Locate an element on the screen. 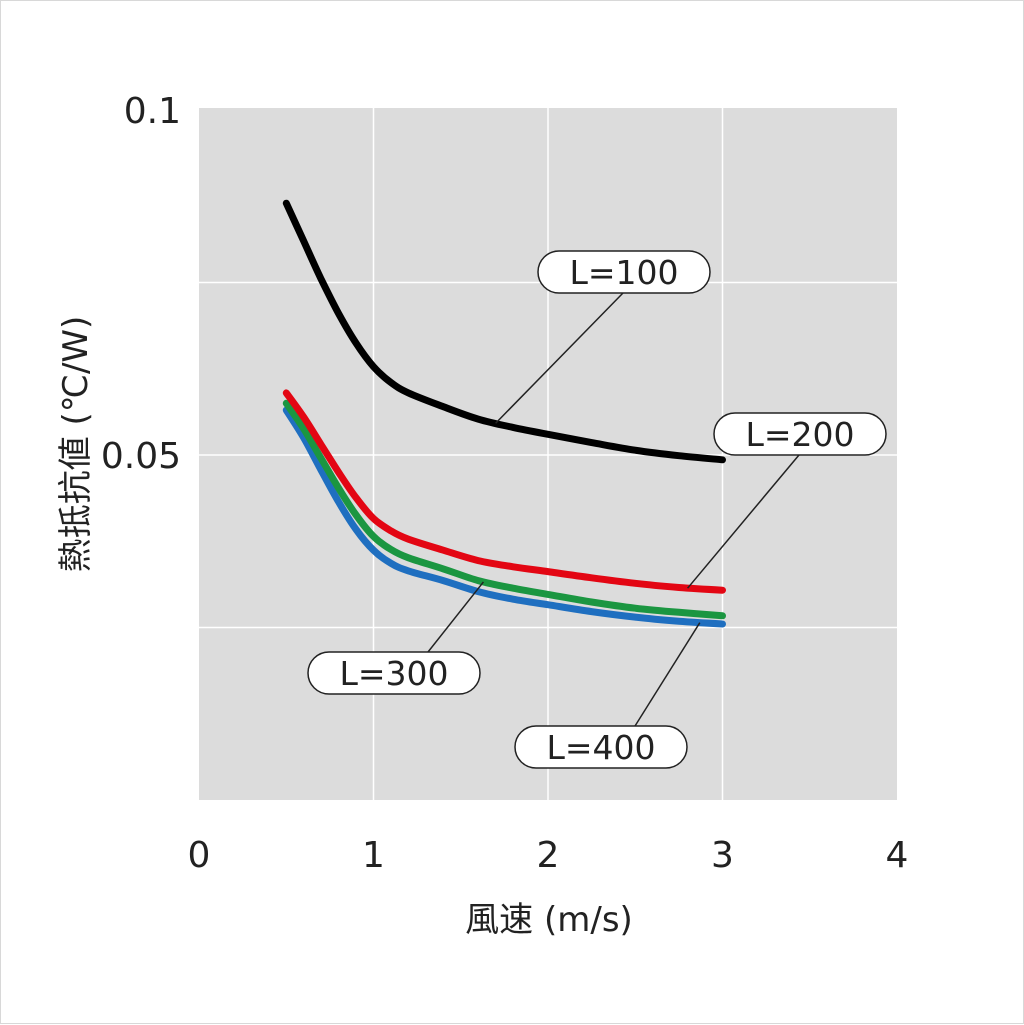 The height and width of the screenshot is (1025, 1024). x-tick-label: 1 is located at coordinates (373, 855).